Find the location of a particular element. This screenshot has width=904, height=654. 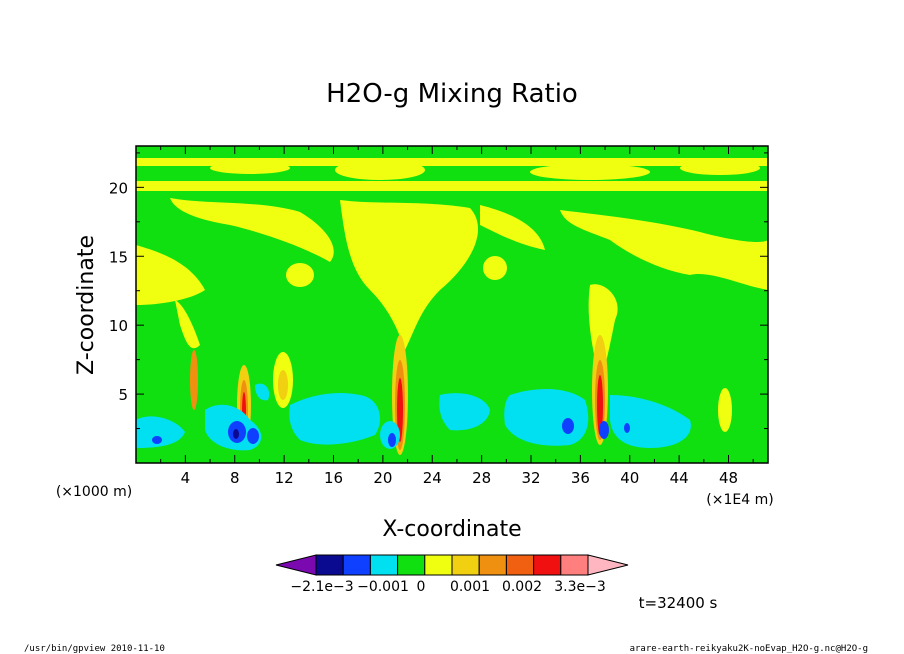

colorbar-label: −0.001 is located at coordinates (383, 587).